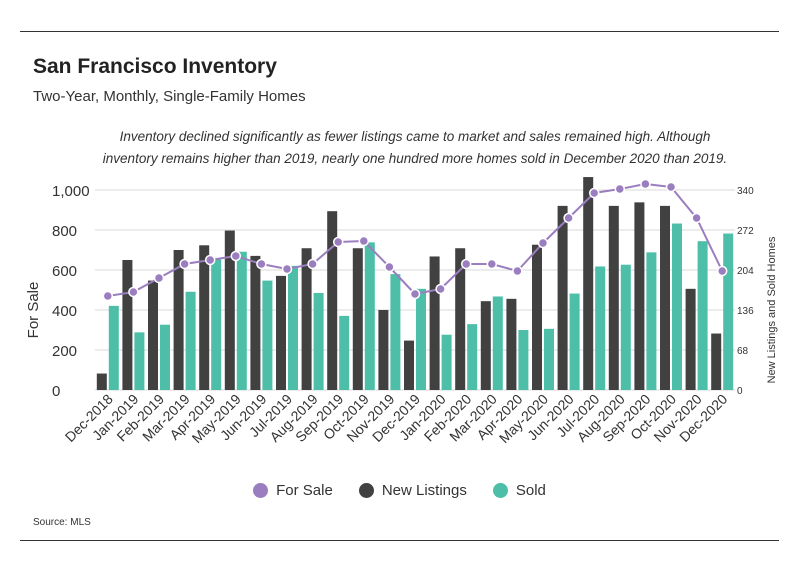  Describe the element at coordinates (366, 490) in the screenshot. I see `legend-swatch-new-listings` at that location.